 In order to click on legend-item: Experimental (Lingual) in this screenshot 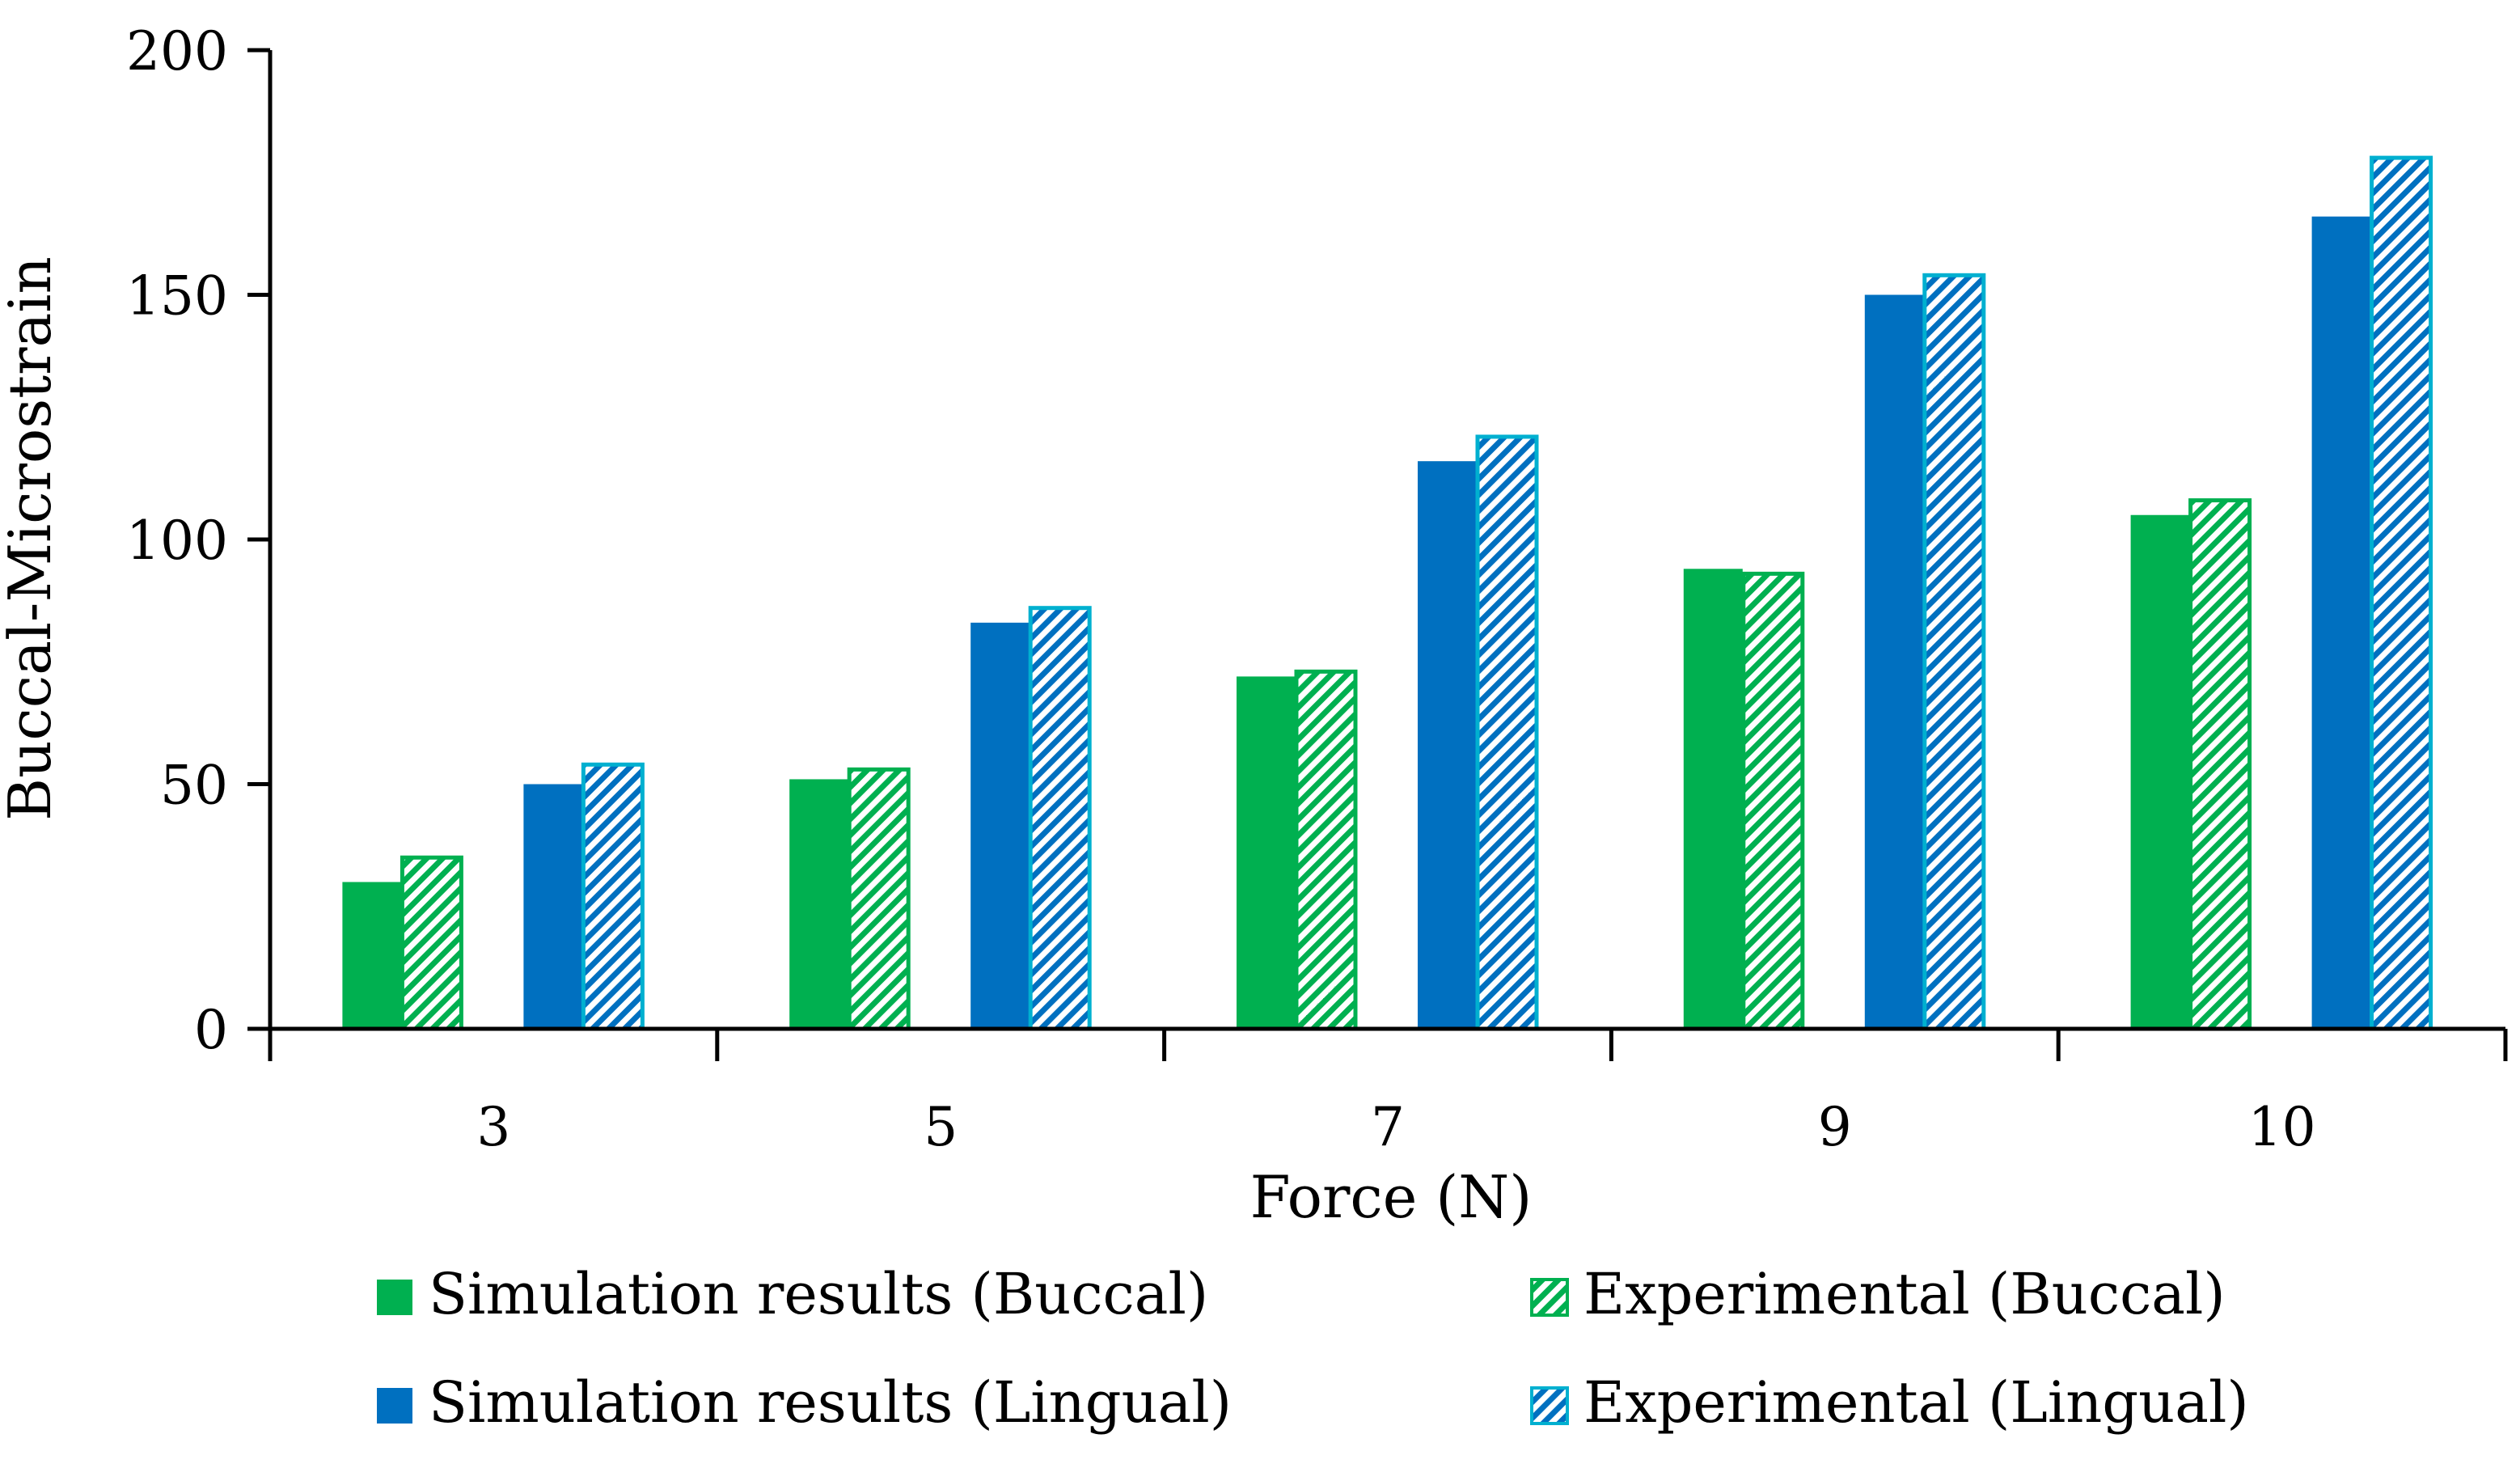, I will do `click(1889, 1402)`.